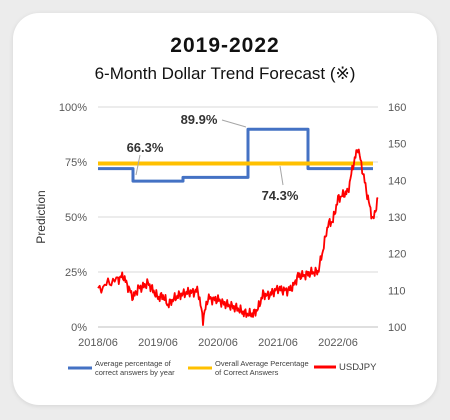 This screenshot has width=450, height=420. Describe the element at coordinates (397, 145) in the screenshot. I see `y-right-tick-label: 150` at that location.